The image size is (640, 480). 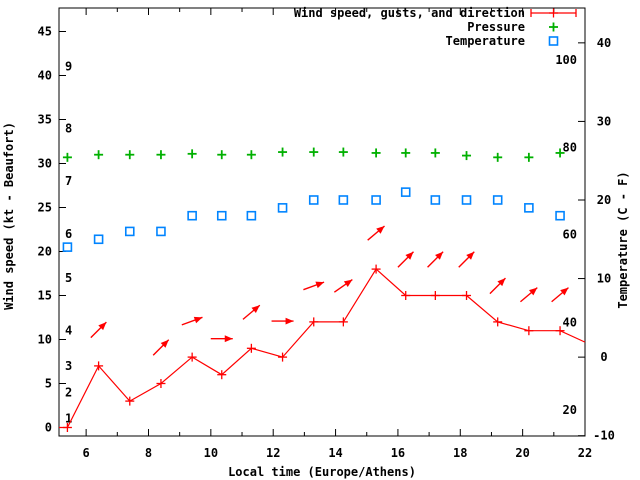 What do you see at coordinates (68, 331) in the screenshot?
I see `svg-text: 4` at bounding box center [68, 331].